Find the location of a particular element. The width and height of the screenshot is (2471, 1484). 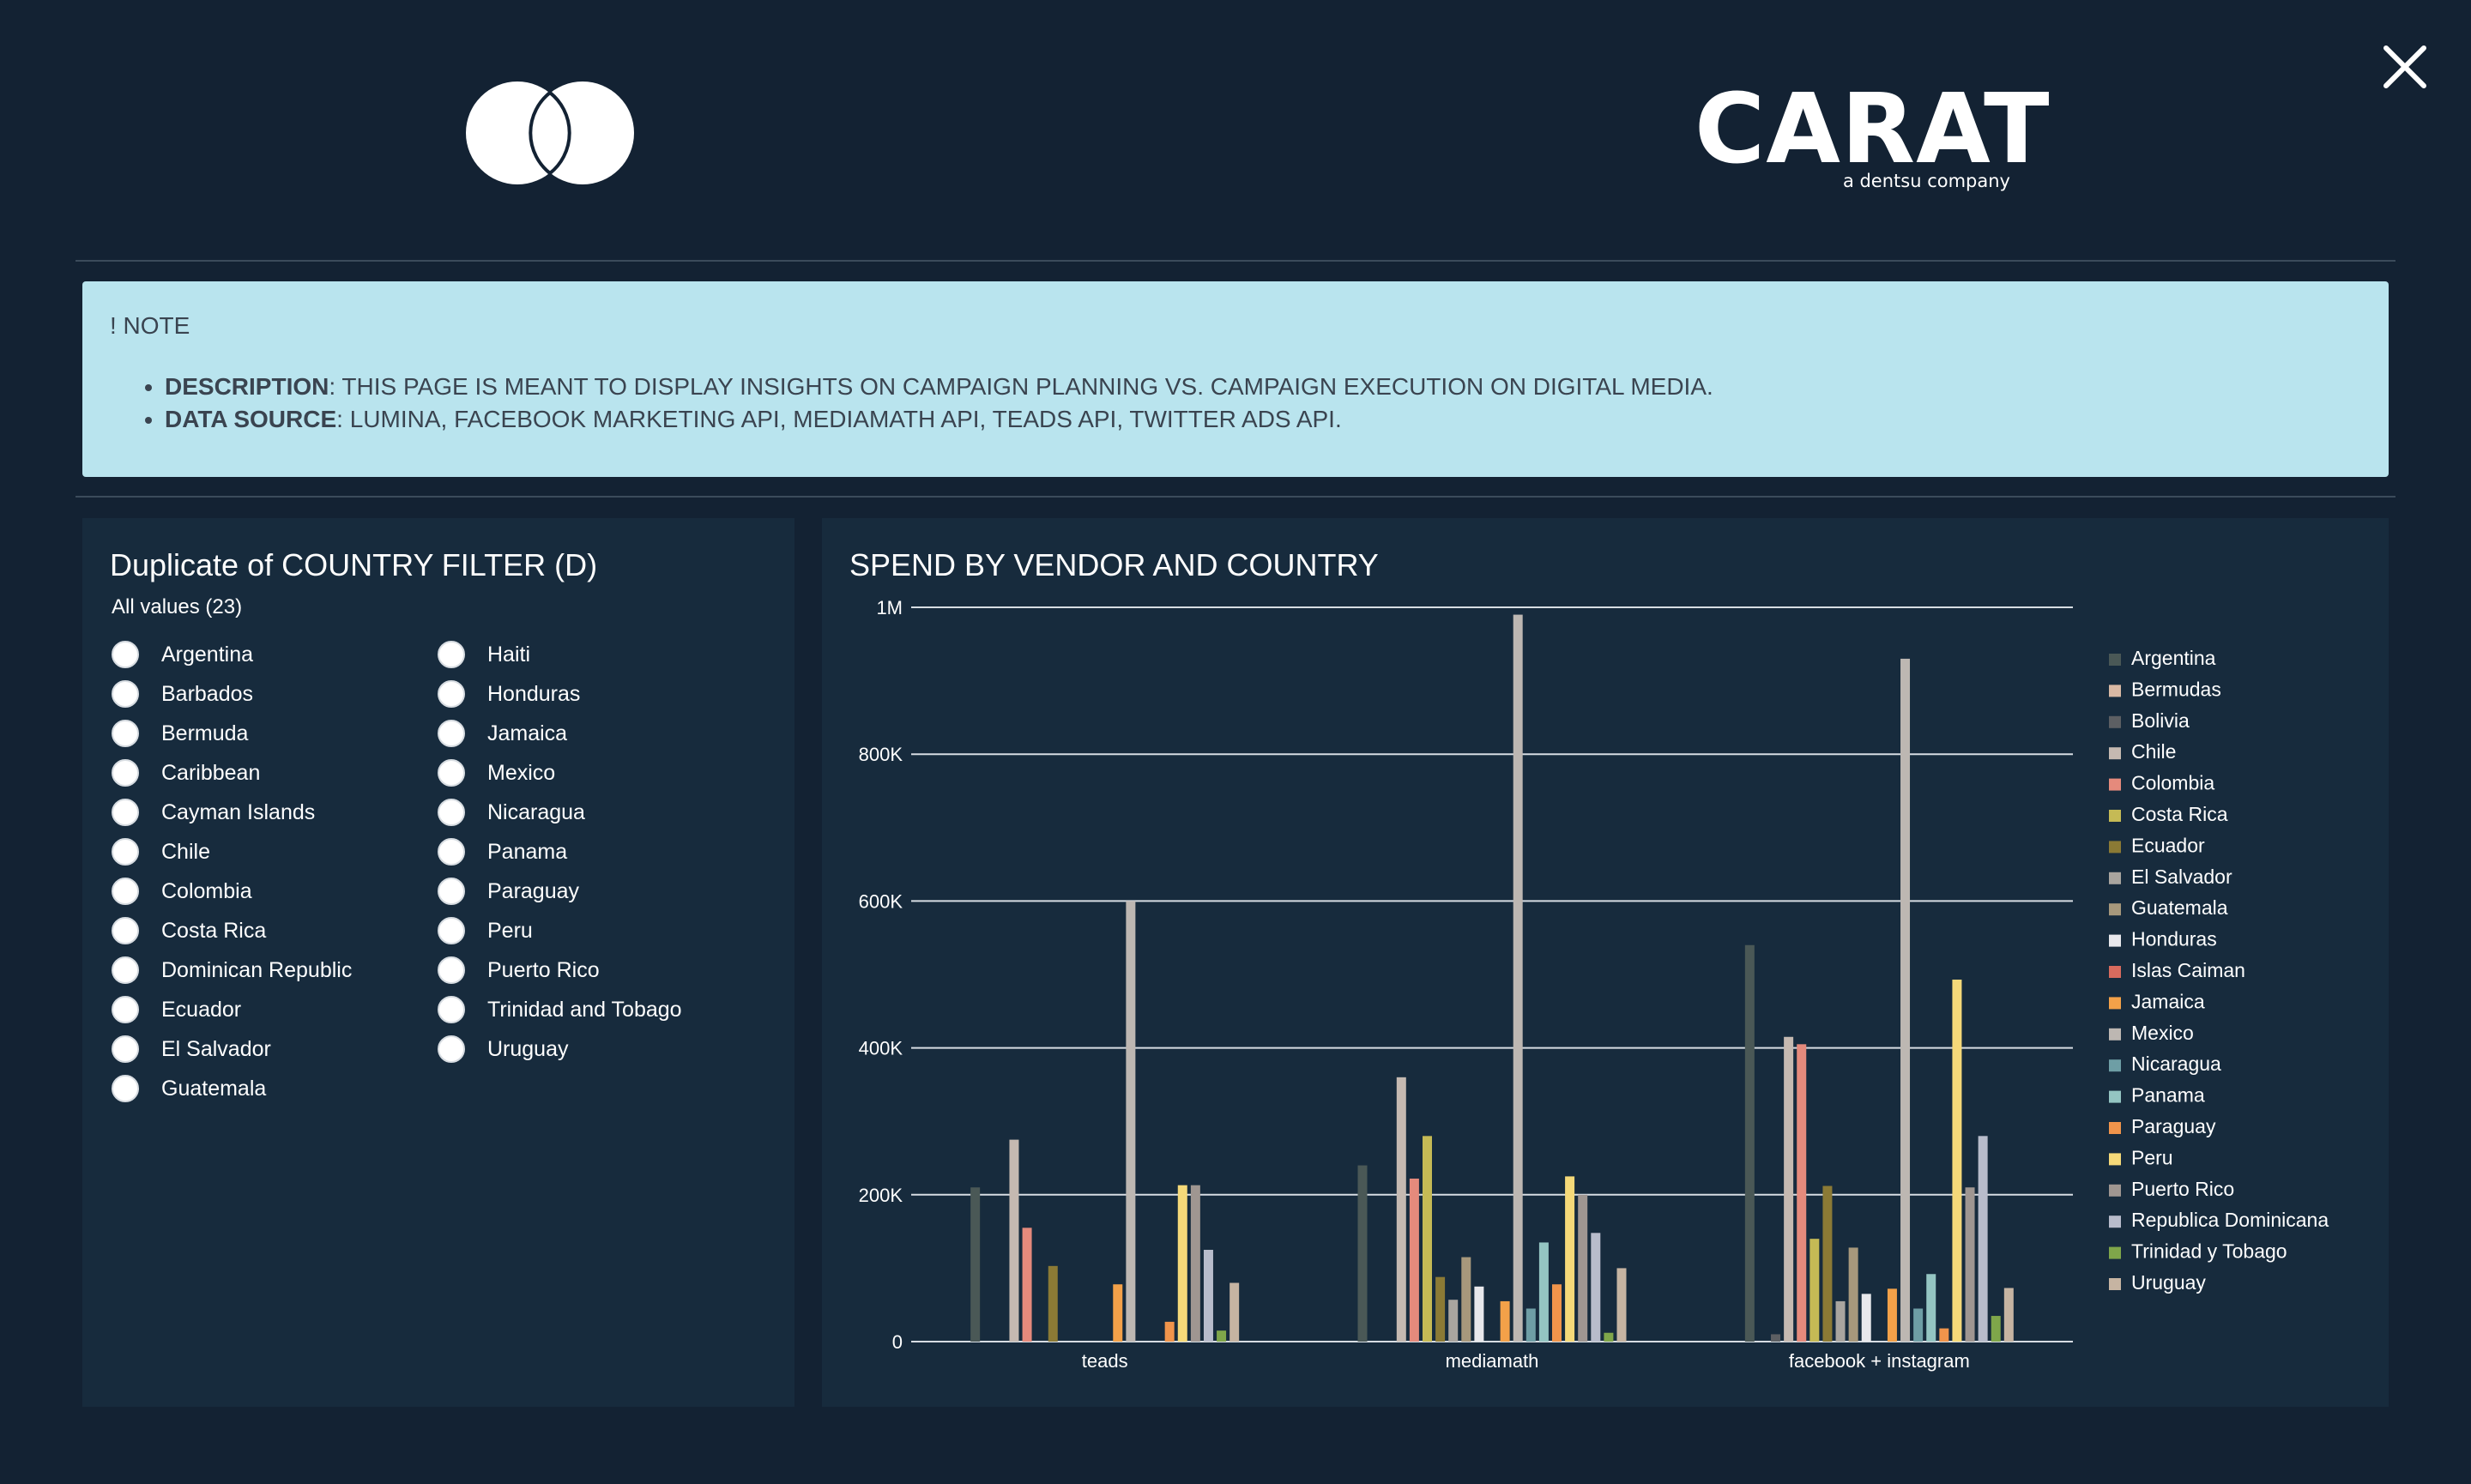

country-radio-item: Mexico is located at coordinates (560, 773).